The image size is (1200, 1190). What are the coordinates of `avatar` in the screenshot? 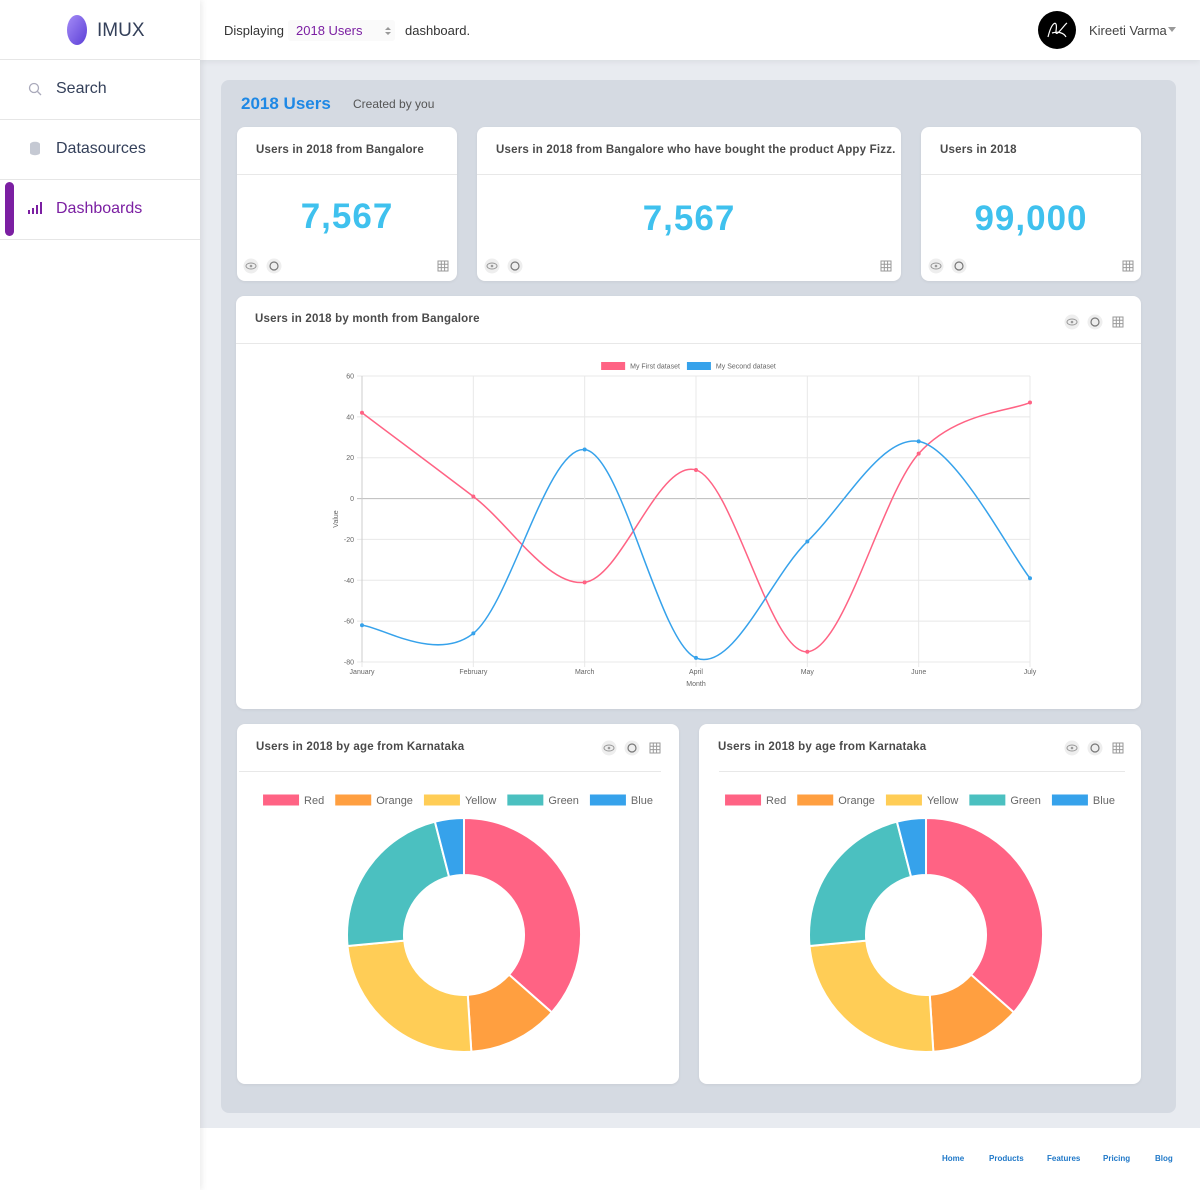 It's located at (1057, 30).